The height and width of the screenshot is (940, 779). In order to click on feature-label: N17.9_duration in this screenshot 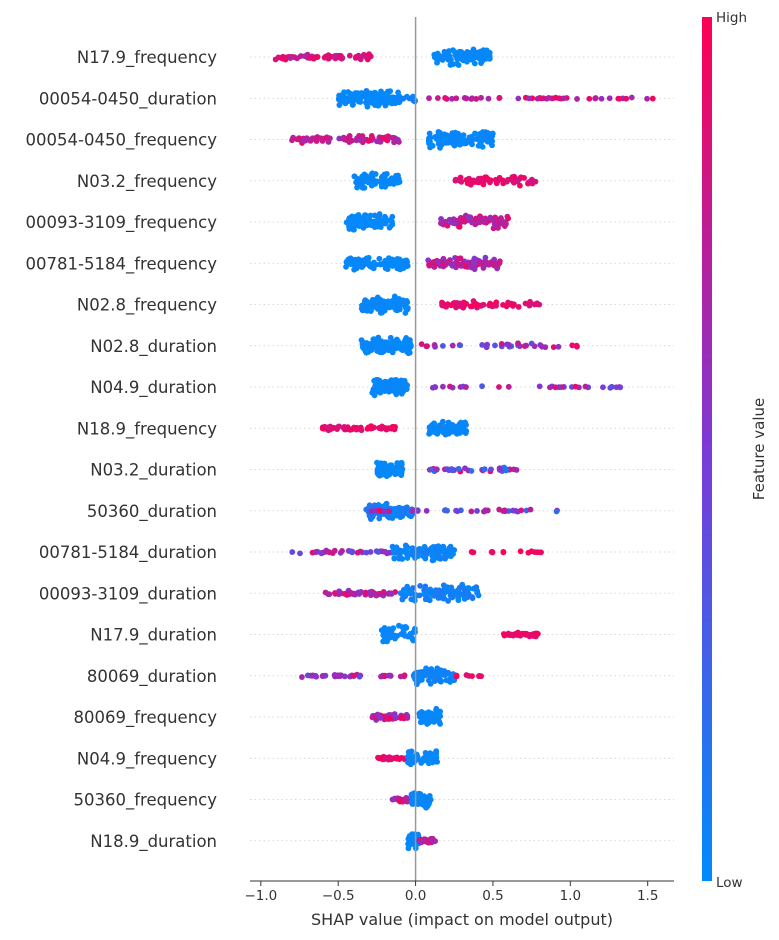, I will do `click(153, 636)`.